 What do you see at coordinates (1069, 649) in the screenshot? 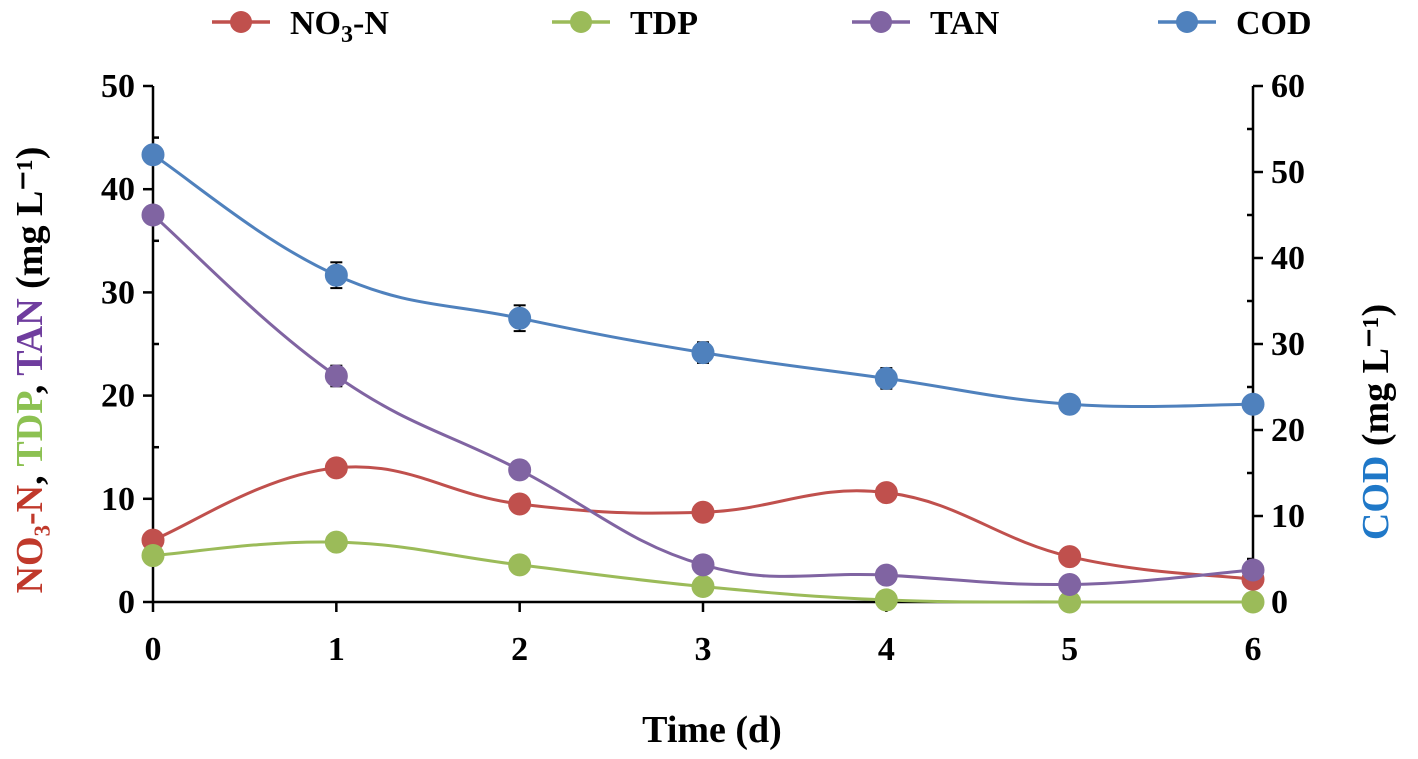
I see `x-tick-label: 5` at bounding box center [1069, 649].